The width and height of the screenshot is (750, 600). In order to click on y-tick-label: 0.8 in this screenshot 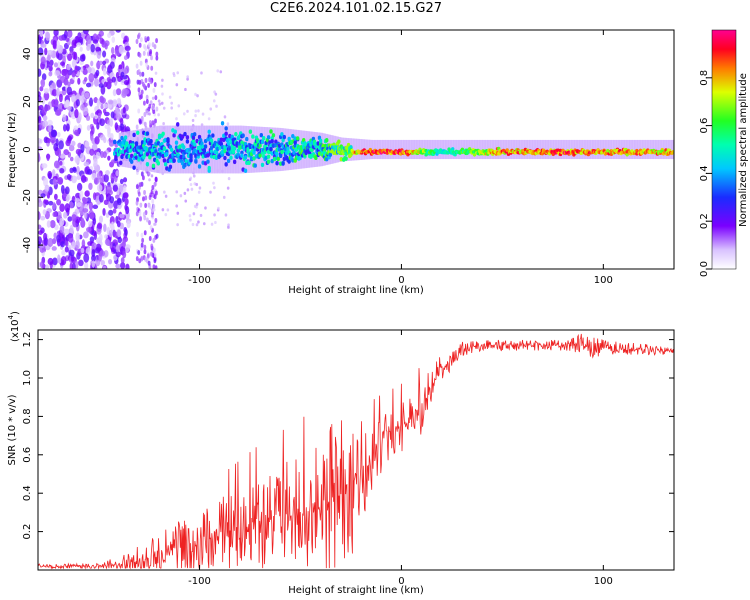, I will do `click(27, 416)`.